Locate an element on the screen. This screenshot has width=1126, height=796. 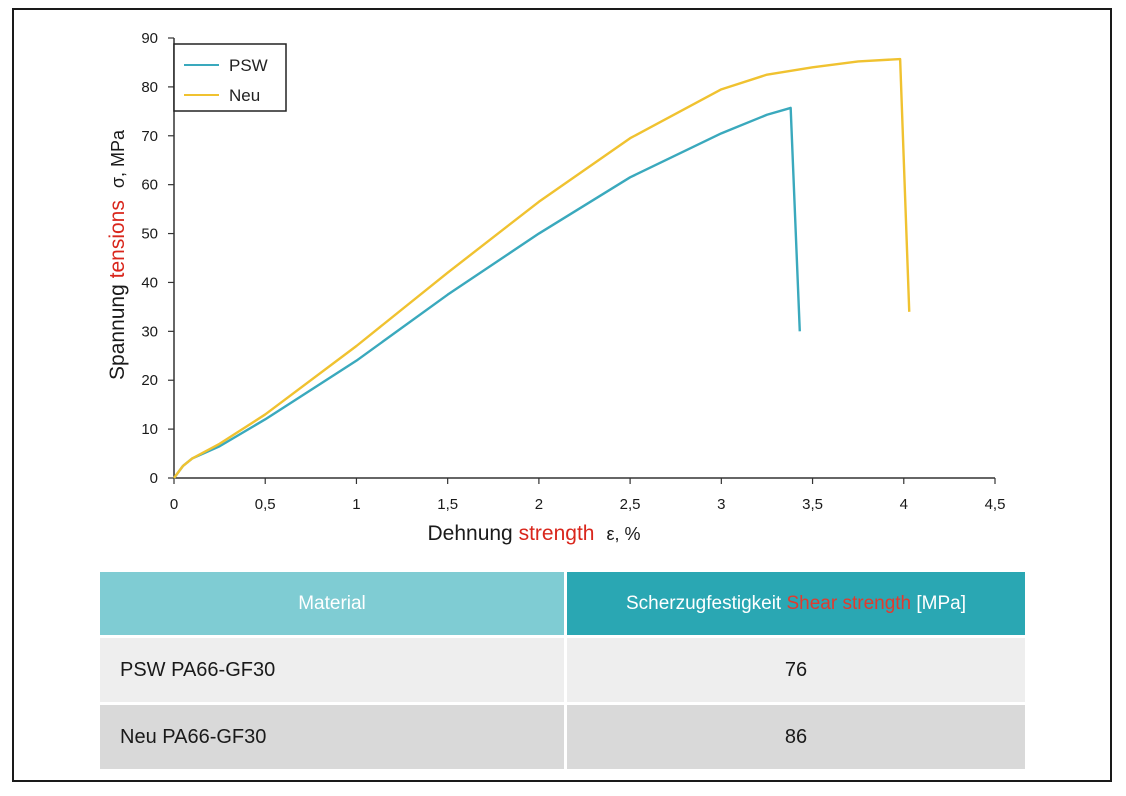
y-tick-label: 10 is located at coordinates (149, 429).